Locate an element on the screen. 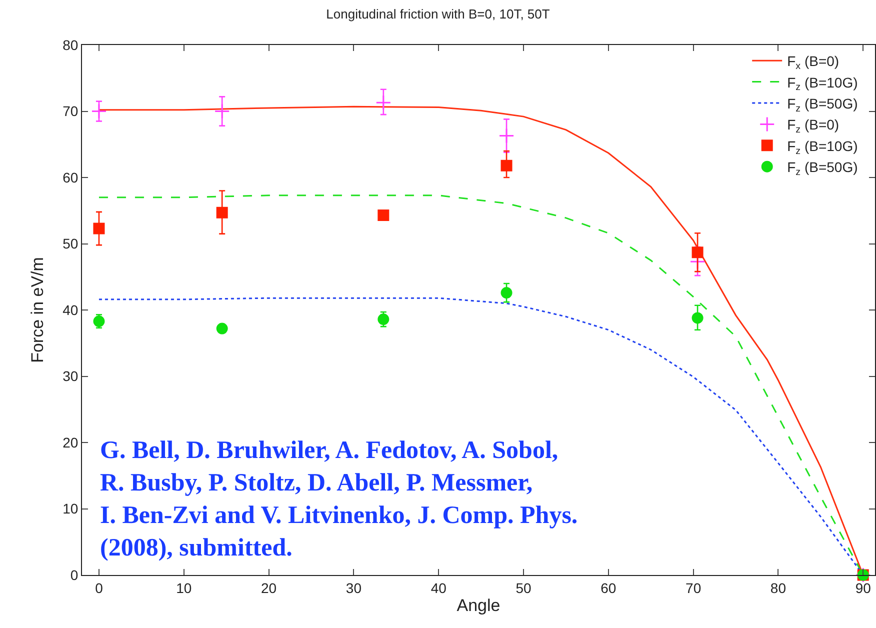  y-tick-label: 20 is located at coordinates (70, 442).